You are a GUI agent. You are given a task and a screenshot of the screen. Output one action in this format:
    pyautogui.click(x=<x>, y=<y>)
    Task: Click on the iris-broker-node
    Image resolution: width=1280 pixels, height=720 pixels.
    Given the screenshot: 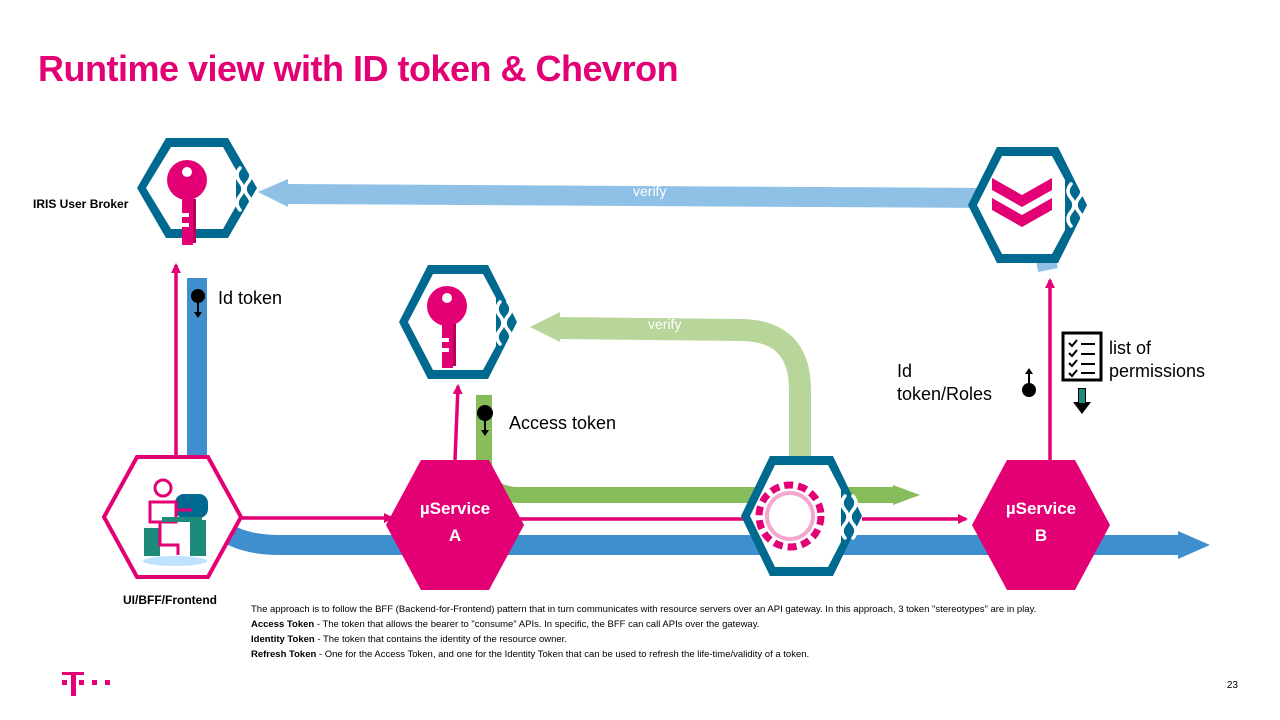 What is the action you would take?
    pyautogui.click(x=197, y=191)
    